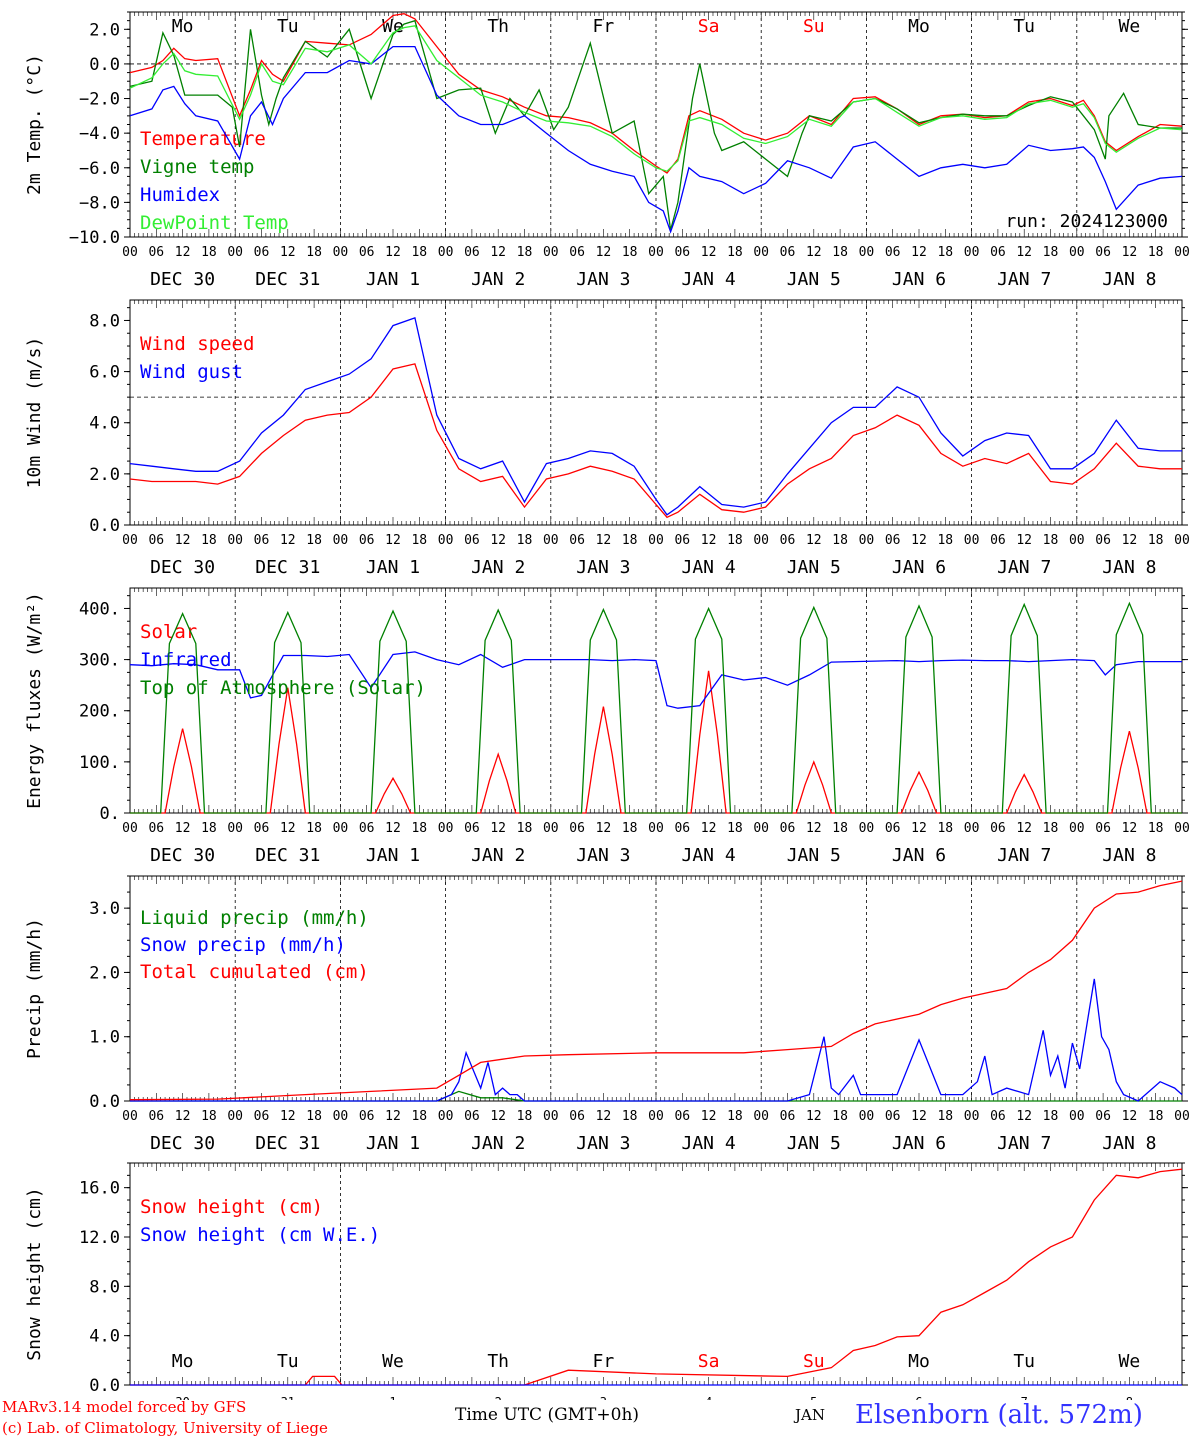  What do you see at coordinates (498, 1361) in the screenshot?
I see `weekday-label: Th` at bounding box center [498, 1361].